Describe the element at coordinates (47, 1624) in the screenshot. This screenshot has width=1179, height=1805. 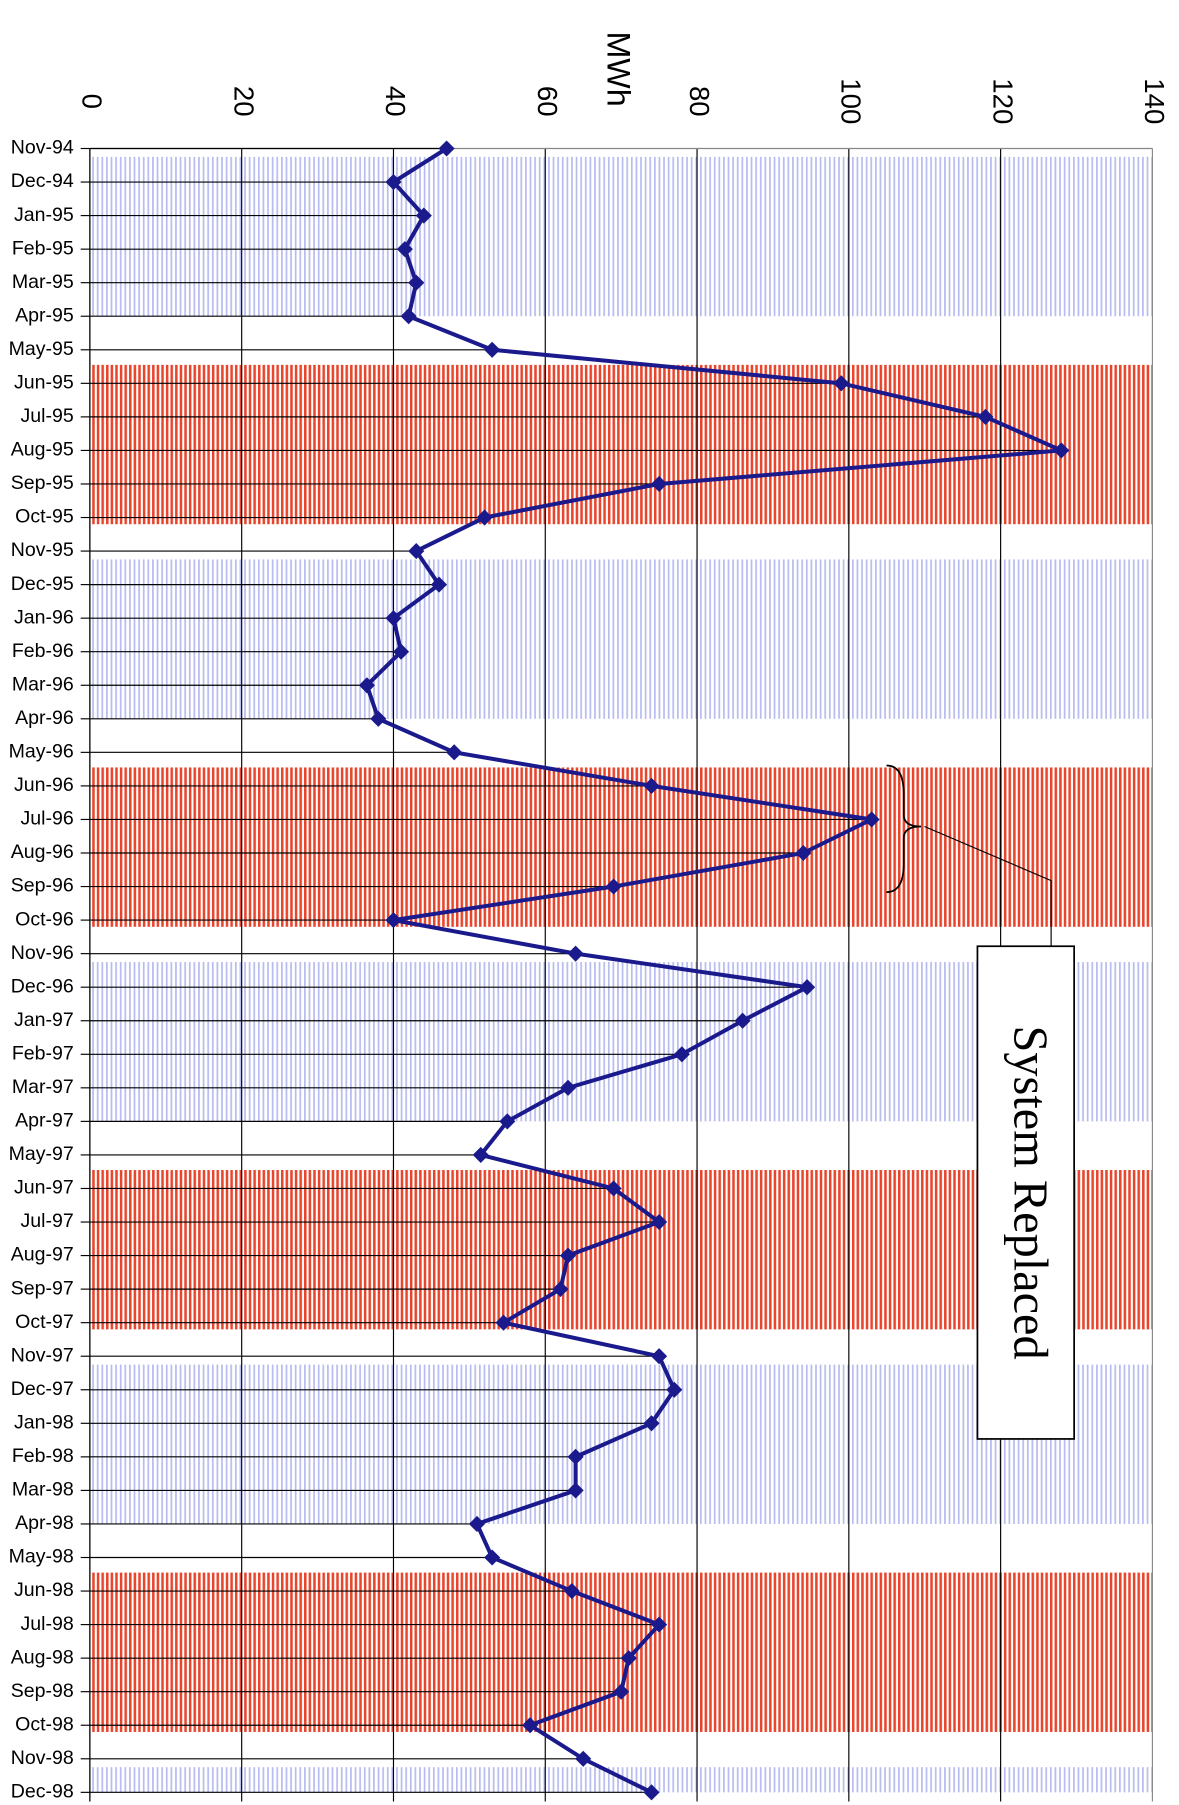
I see `category-label: Jul-98` at that location.